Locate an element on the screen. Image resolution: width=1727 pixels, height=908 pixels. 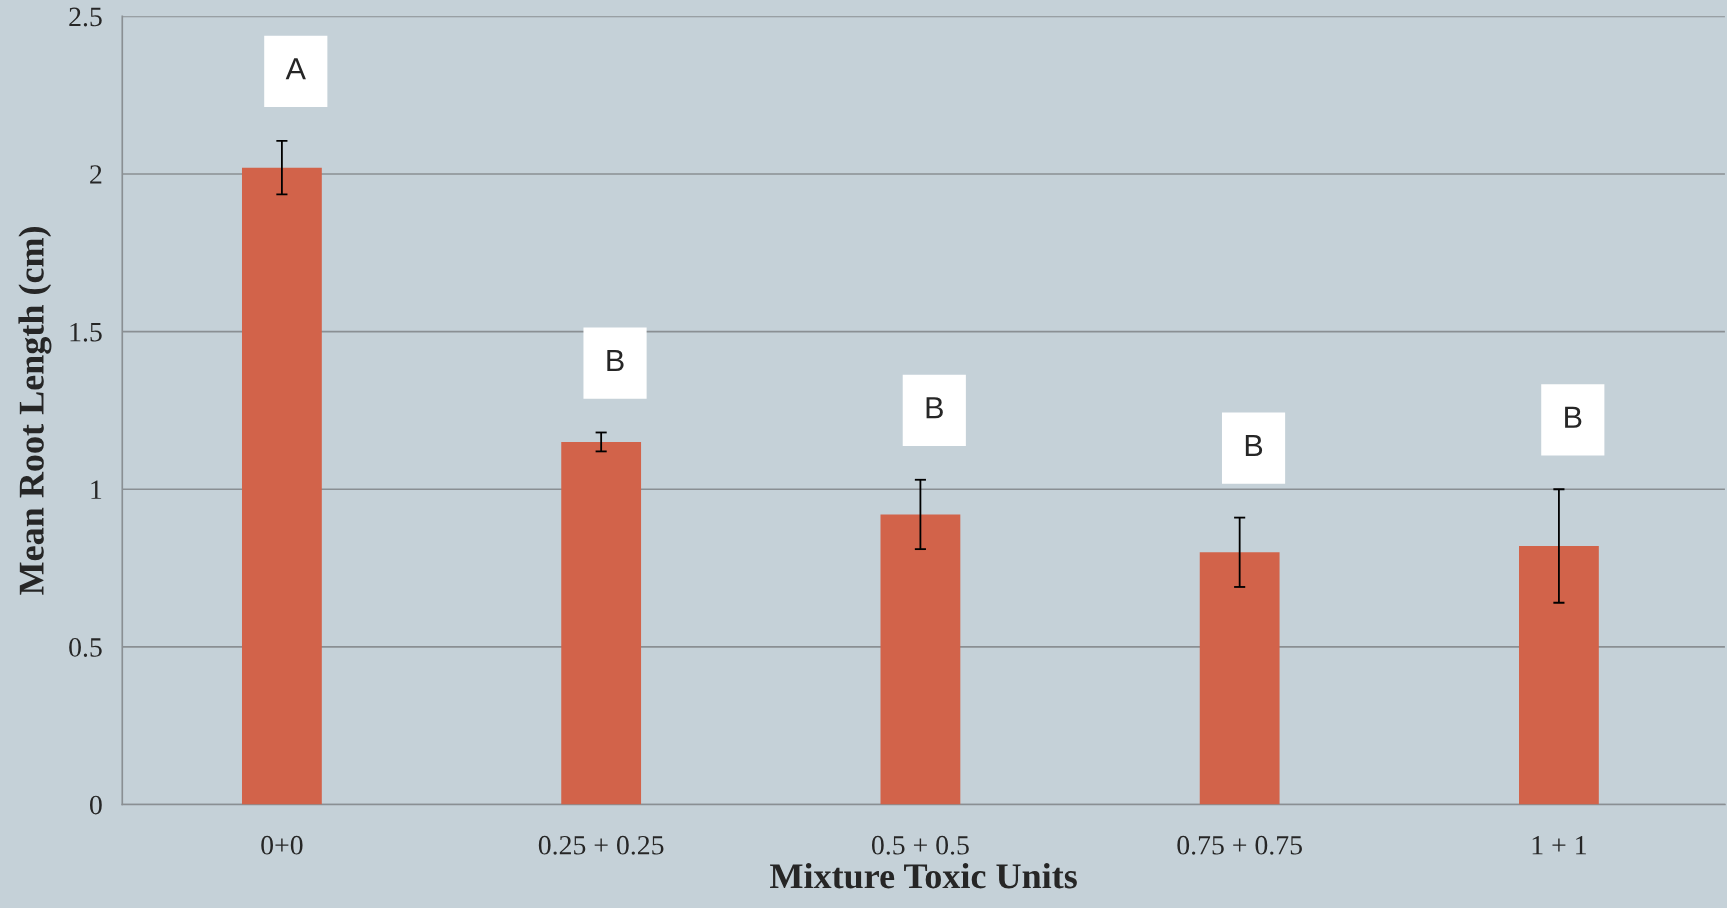
y-tick-label: 0.5 is located at coordinates (85, 647).